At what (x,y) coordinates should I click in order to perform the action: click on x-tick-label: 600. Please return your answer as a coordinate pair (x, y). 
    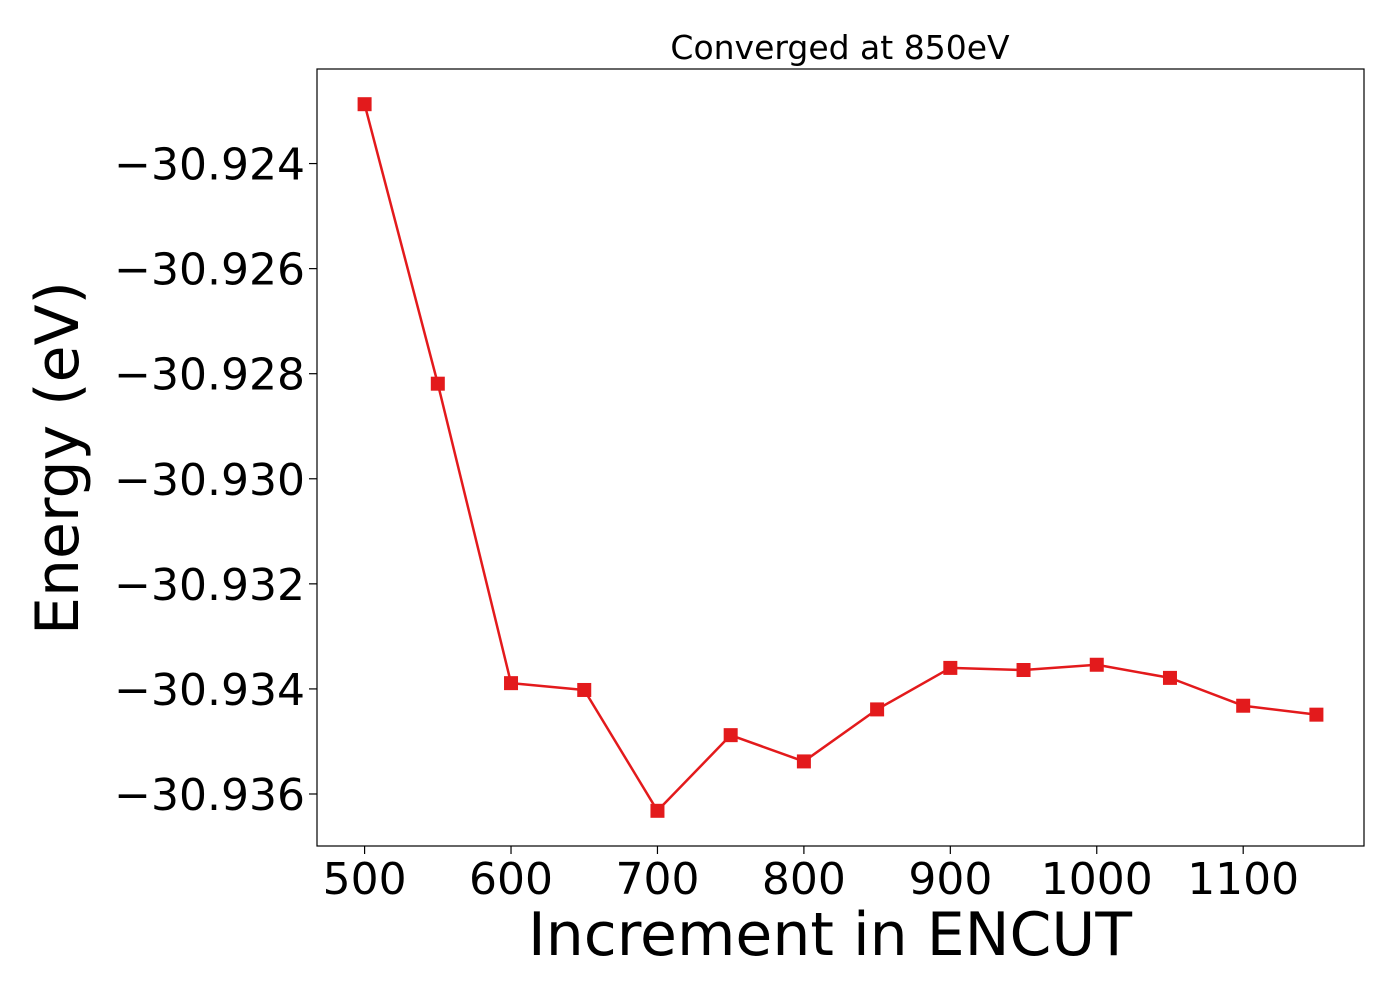
    Looking at the image, I should click on (511, 879).